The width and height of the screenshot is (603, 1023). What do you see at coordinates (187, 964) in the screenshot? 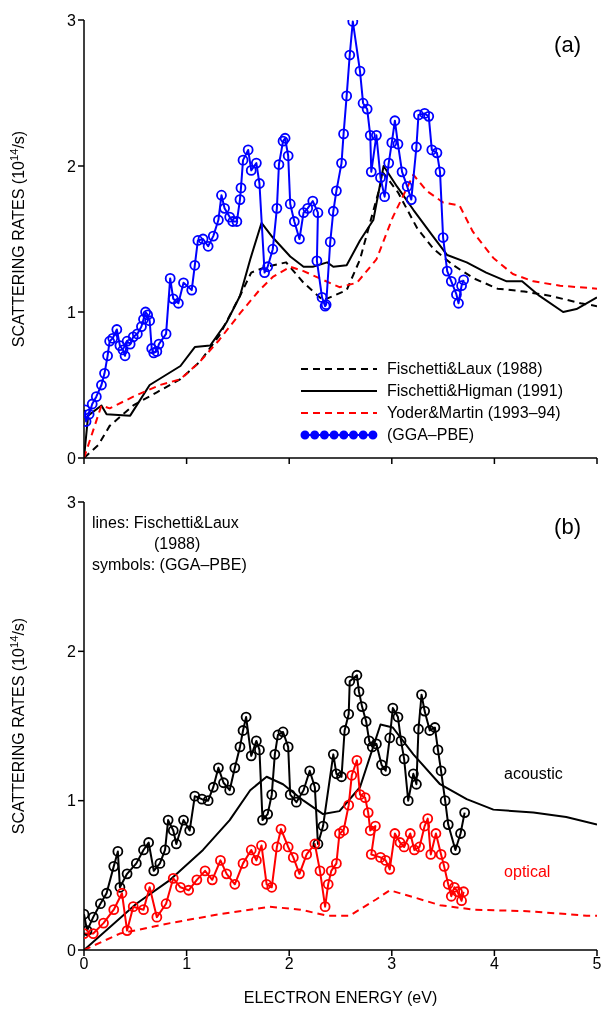
I see `x-tick-label: 1` at bounding box center [187, 964].